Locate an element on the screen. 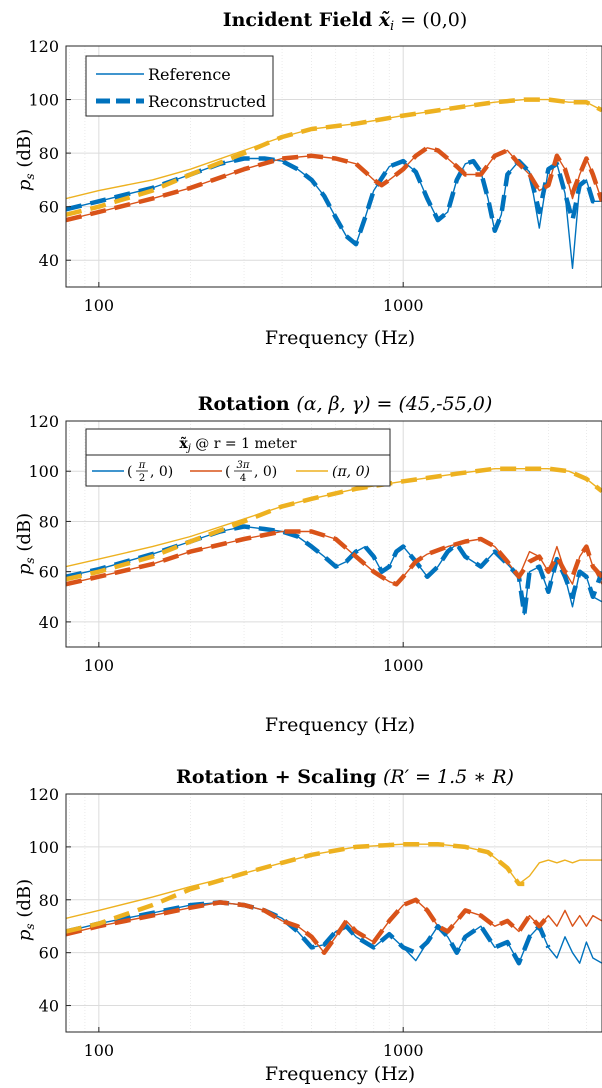 Image resolution: width=602 pixels, height=1088 pixels. panel-title: Rotation + Scaling (R′ = 1.5 ∗ R) is located at coordinates (345, 777).